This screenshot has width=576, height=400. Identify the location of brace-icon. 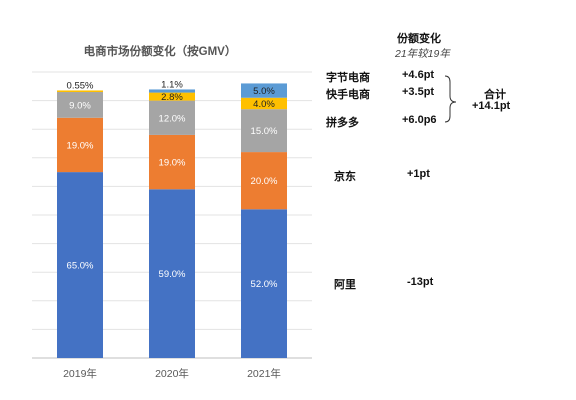
(450, 99).